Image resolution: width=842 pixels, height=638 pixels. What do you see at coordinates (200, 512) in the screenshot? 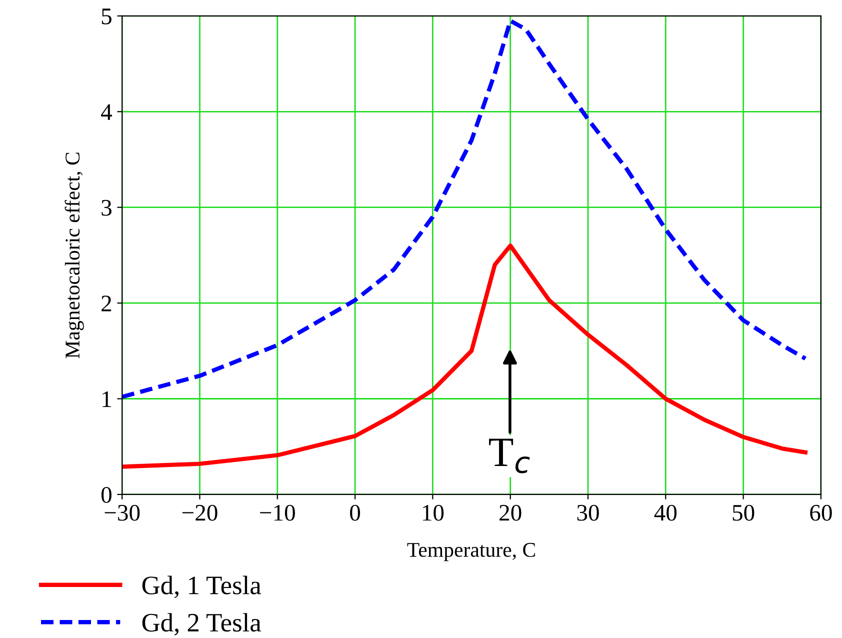
I see `x-tick-label: −20` at bounding box center [200, 512].